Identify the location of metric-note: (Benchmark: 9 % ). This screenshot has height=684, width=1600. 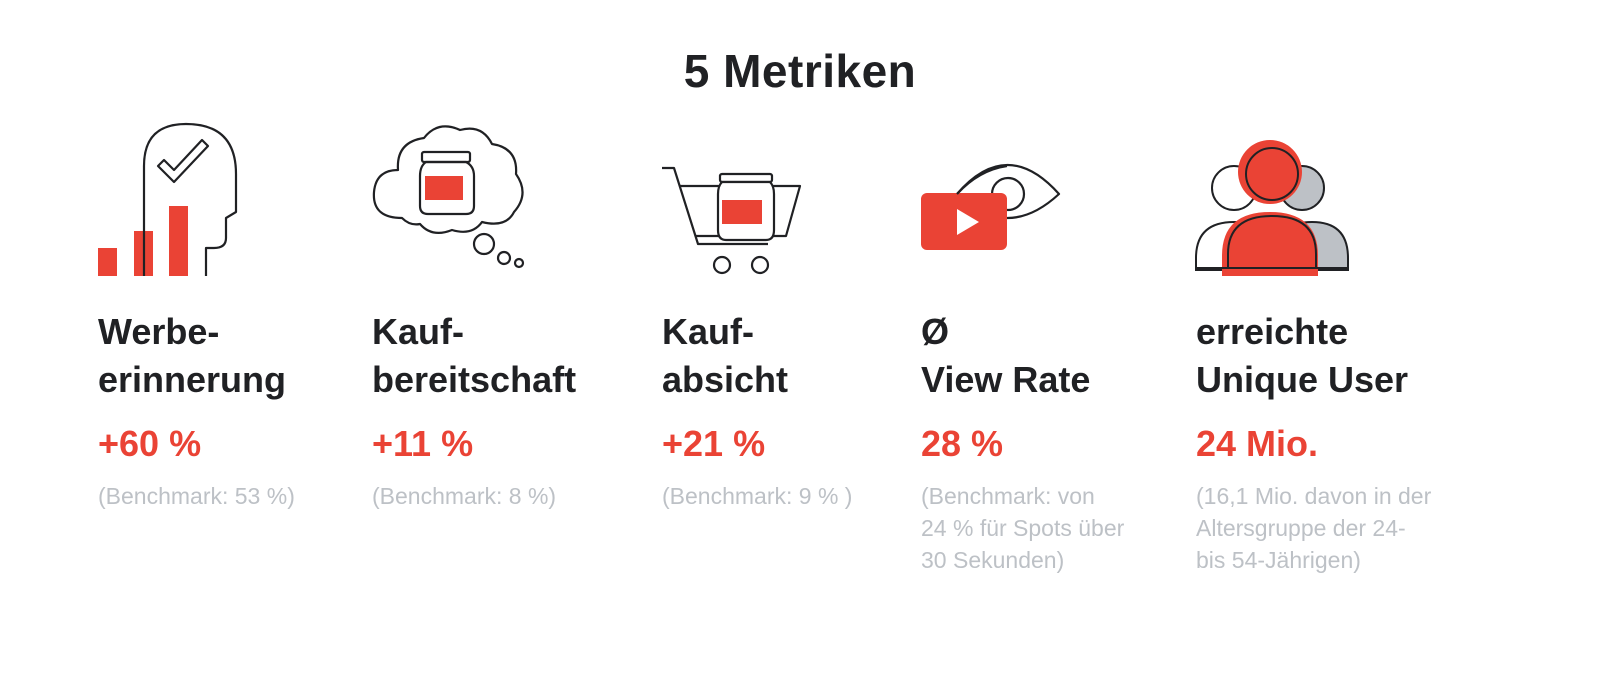
(757, 496).